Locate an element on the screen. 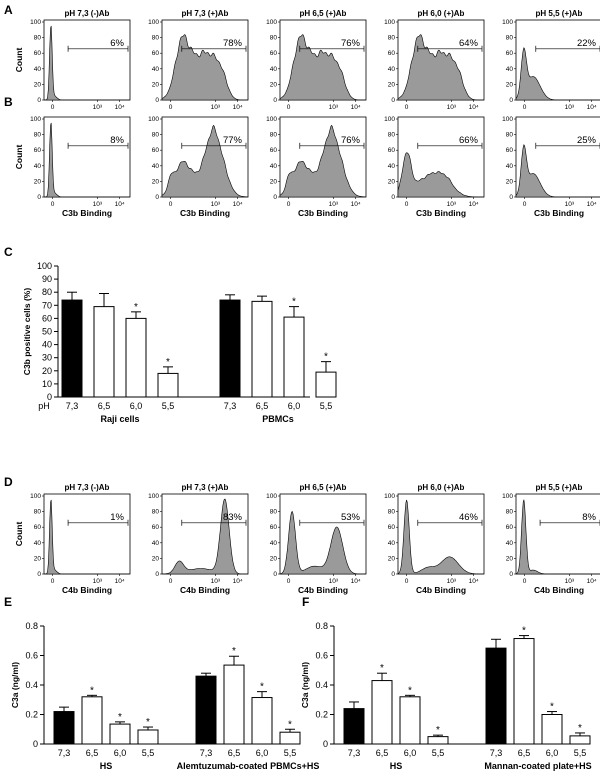 The image size is (600, 776). y-tick-label: 0.6 is located at coordinates (321, 656).